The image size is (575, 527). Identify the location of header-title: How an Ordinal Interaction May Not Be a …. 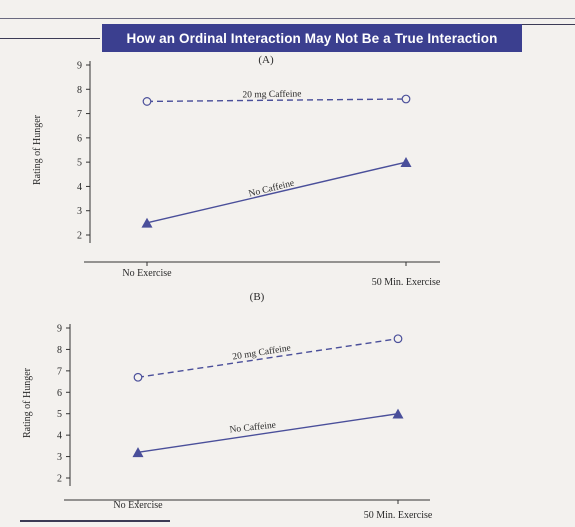
(312, 38).